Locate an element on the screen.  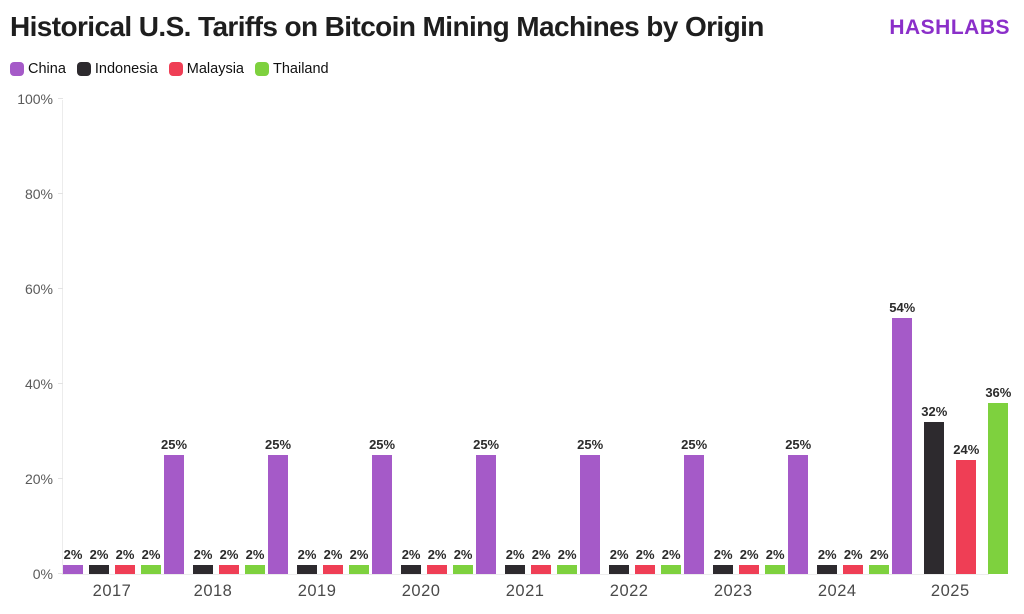
bar-col-malaysia-2025: 24% is located at coordinates (966, 508).